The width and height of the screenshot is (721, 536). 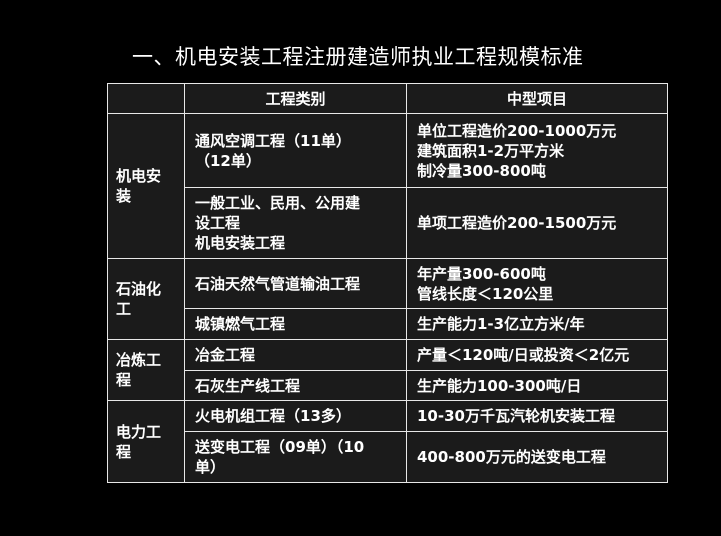 What do you see at coordinates (537, 416) in the screenshot?
I see `medium-cell: 10-30万千瓦汽轮机安装工程` at bounding box center [537, 416].